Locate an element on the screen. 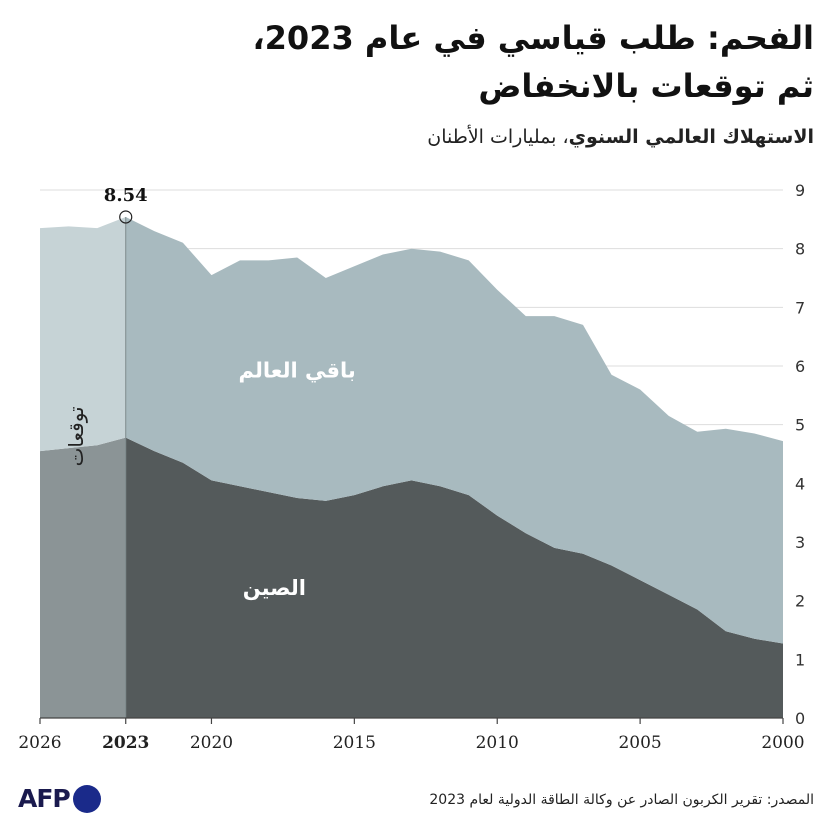 This screenshot has height=823, width=830. series-area-rest-of-world-forecast is located at coordinates (83, 334).